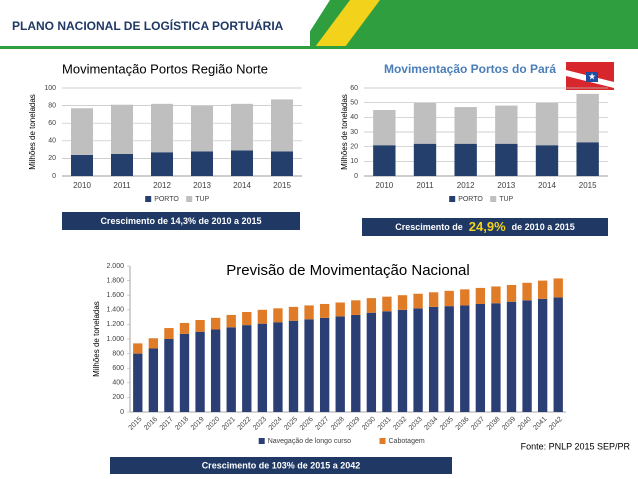  Describe the element at coordinates (202, 185) in the screenshot. I see `x-tick-label: 2013` at that location.